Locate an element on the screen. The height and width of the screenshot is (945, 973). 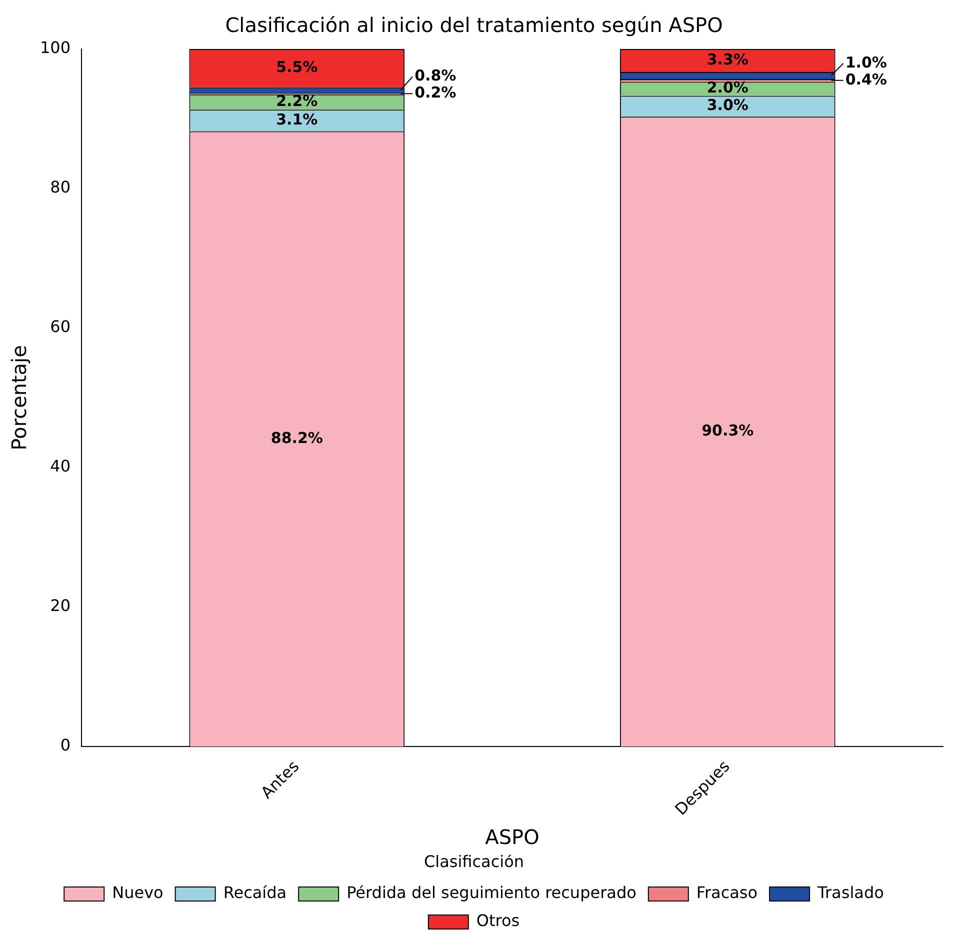
data-label: 0.8% is located at coordinates (435, 75).